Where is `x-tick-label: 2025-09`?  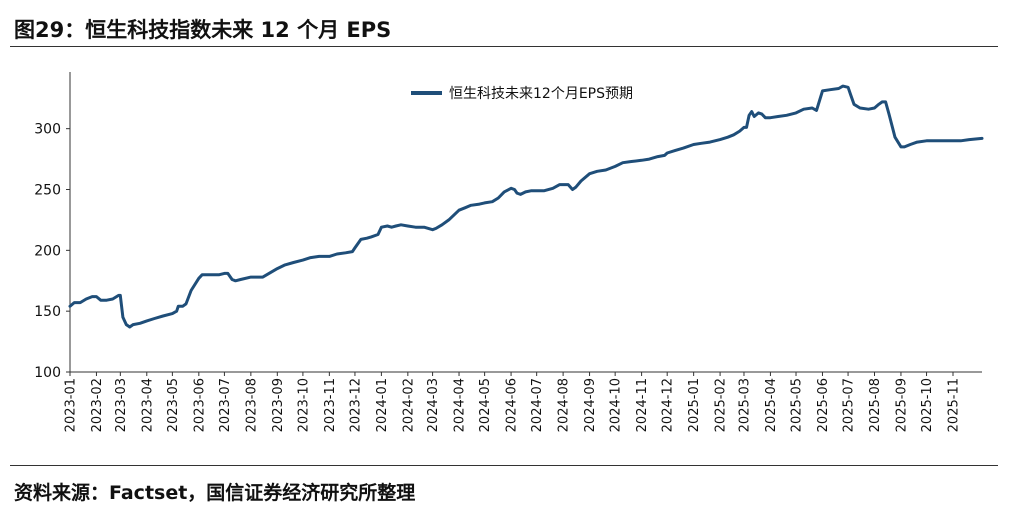 x-tick-label: 2025-09 is located at coordinates (902, 405).